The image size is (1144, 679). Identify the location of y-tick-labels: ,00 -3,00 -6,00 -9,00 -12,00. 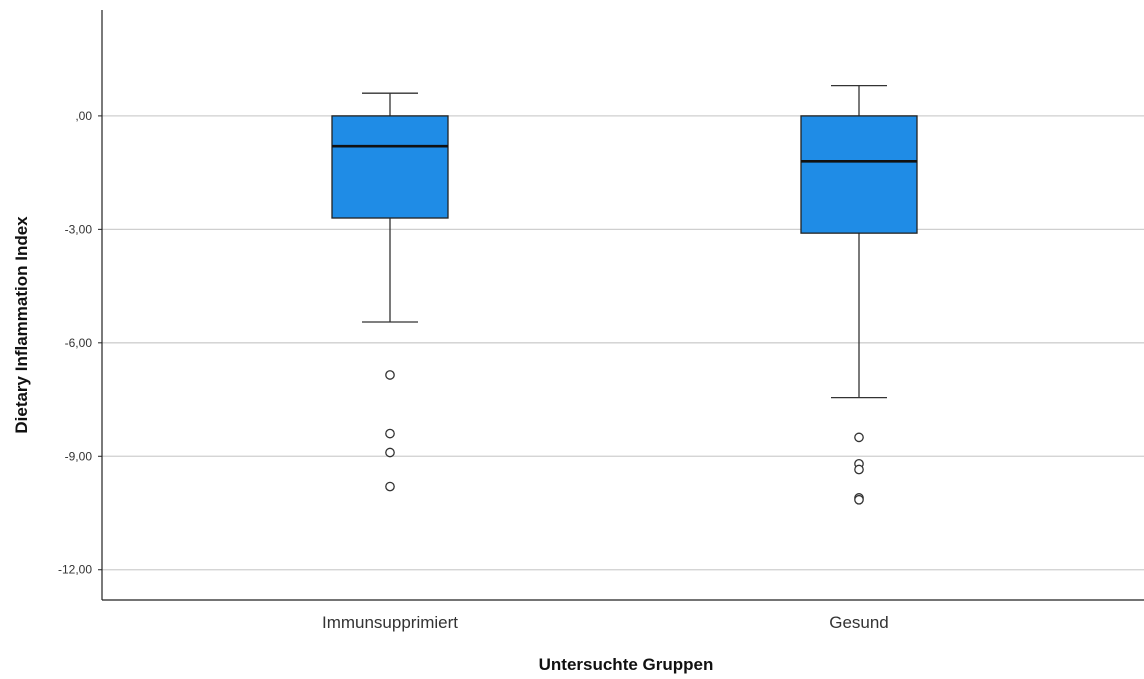
(80, 343).